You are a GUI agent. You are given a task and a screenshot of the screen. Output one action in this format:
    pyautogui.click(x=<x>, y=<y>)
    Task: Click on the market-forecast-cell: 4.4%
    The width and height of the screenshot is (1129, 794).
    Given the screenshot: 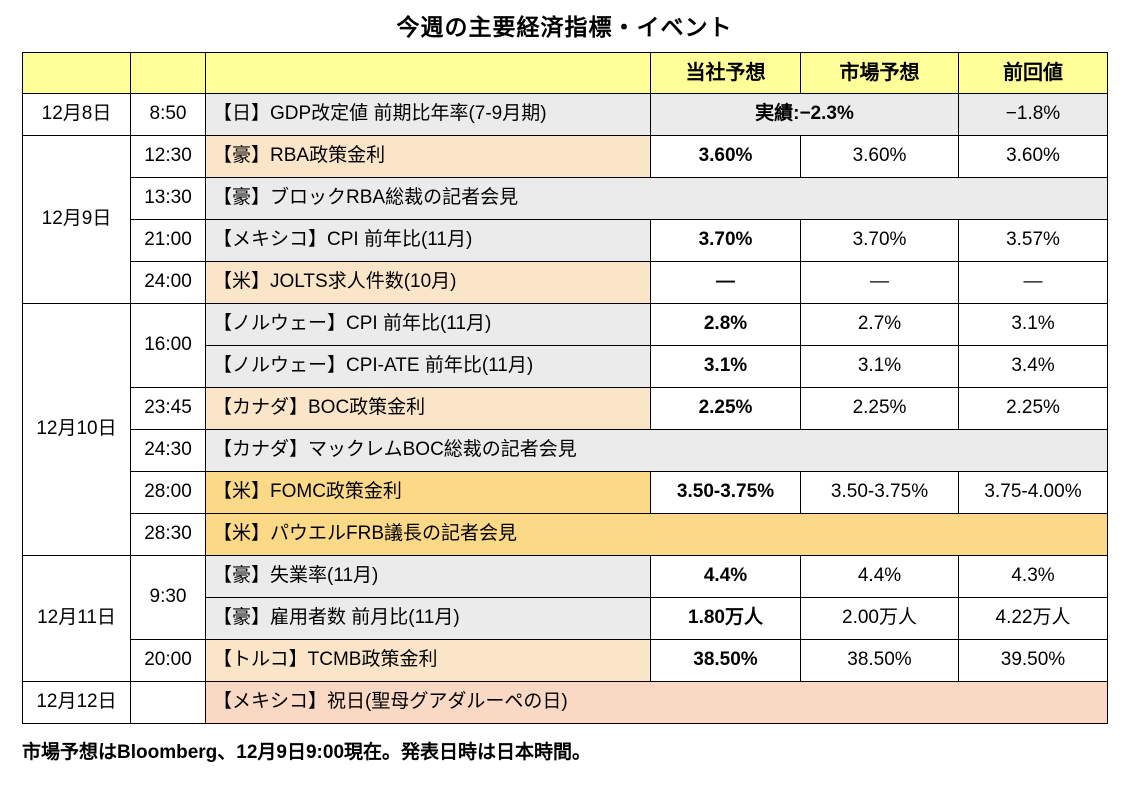 What is the action you would take?
    pyautogui.click(x=879, y=576)
    